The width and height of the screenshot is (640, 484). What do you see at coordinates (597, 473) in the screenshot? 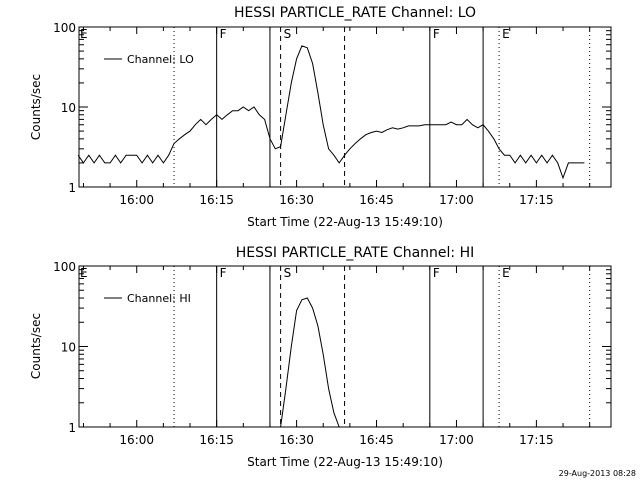
I see `footer-timestamp: 29-Aug-2013 08:28` at bounding box center [597, 473].